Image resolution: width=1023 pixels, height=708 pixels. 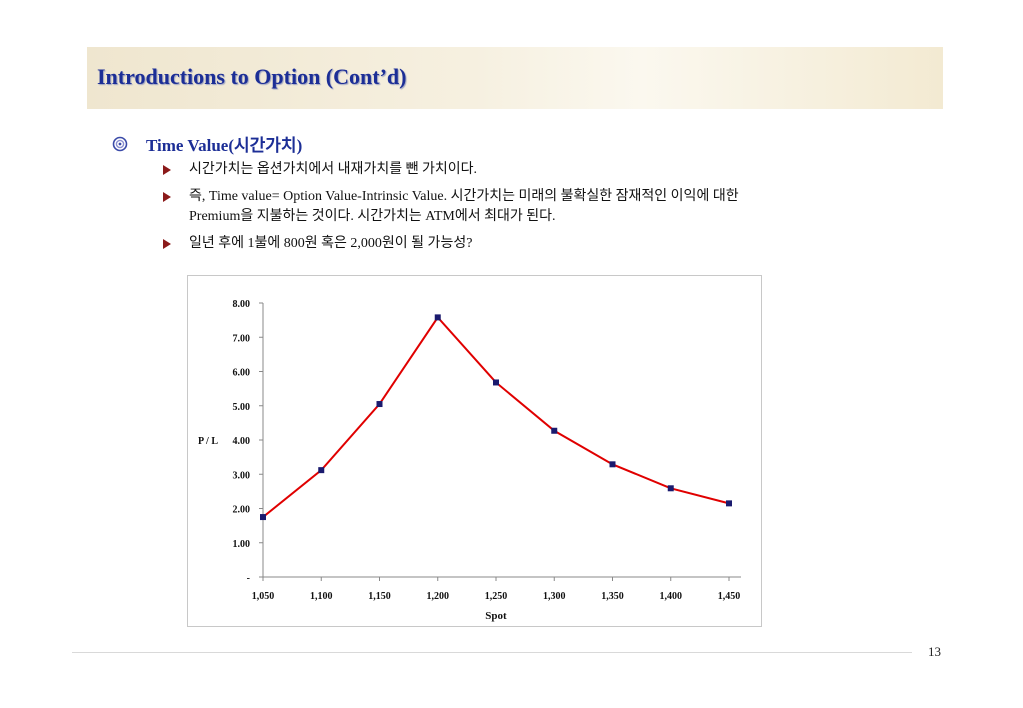 I want to click on x-tick-label: 1,100, so click(x=321, y=596).